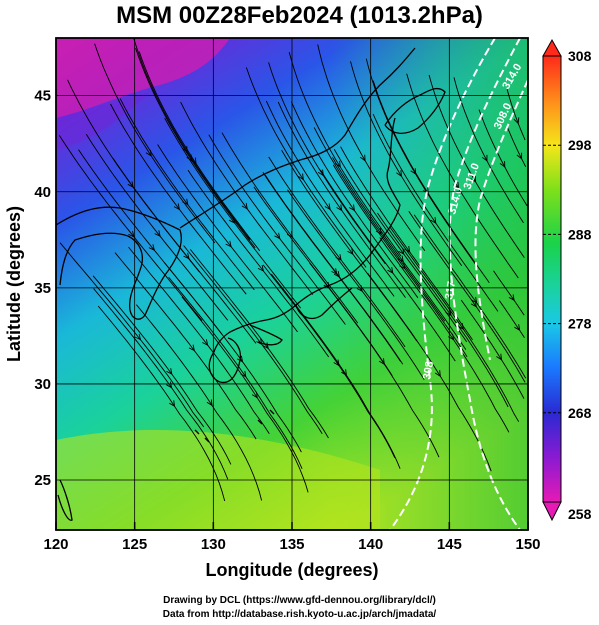  What do you see at coordinates (567, 285) in the screenshot?
I see `colorbar-ticks: 308 298 288 278 268 258` at bounding box center [567, 285].